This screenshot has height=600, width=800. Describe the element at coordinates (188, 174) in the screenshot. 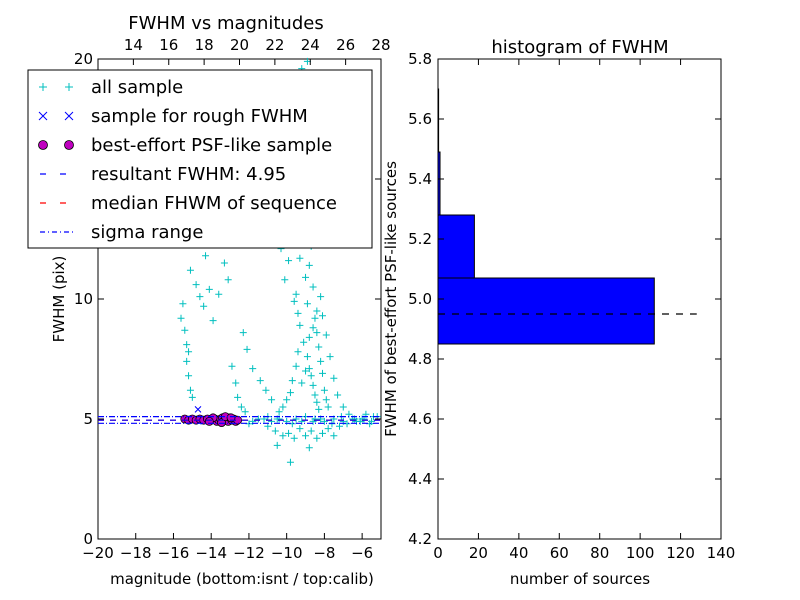

I see `legend-label: resultant FWHM: 4.95` at that location.